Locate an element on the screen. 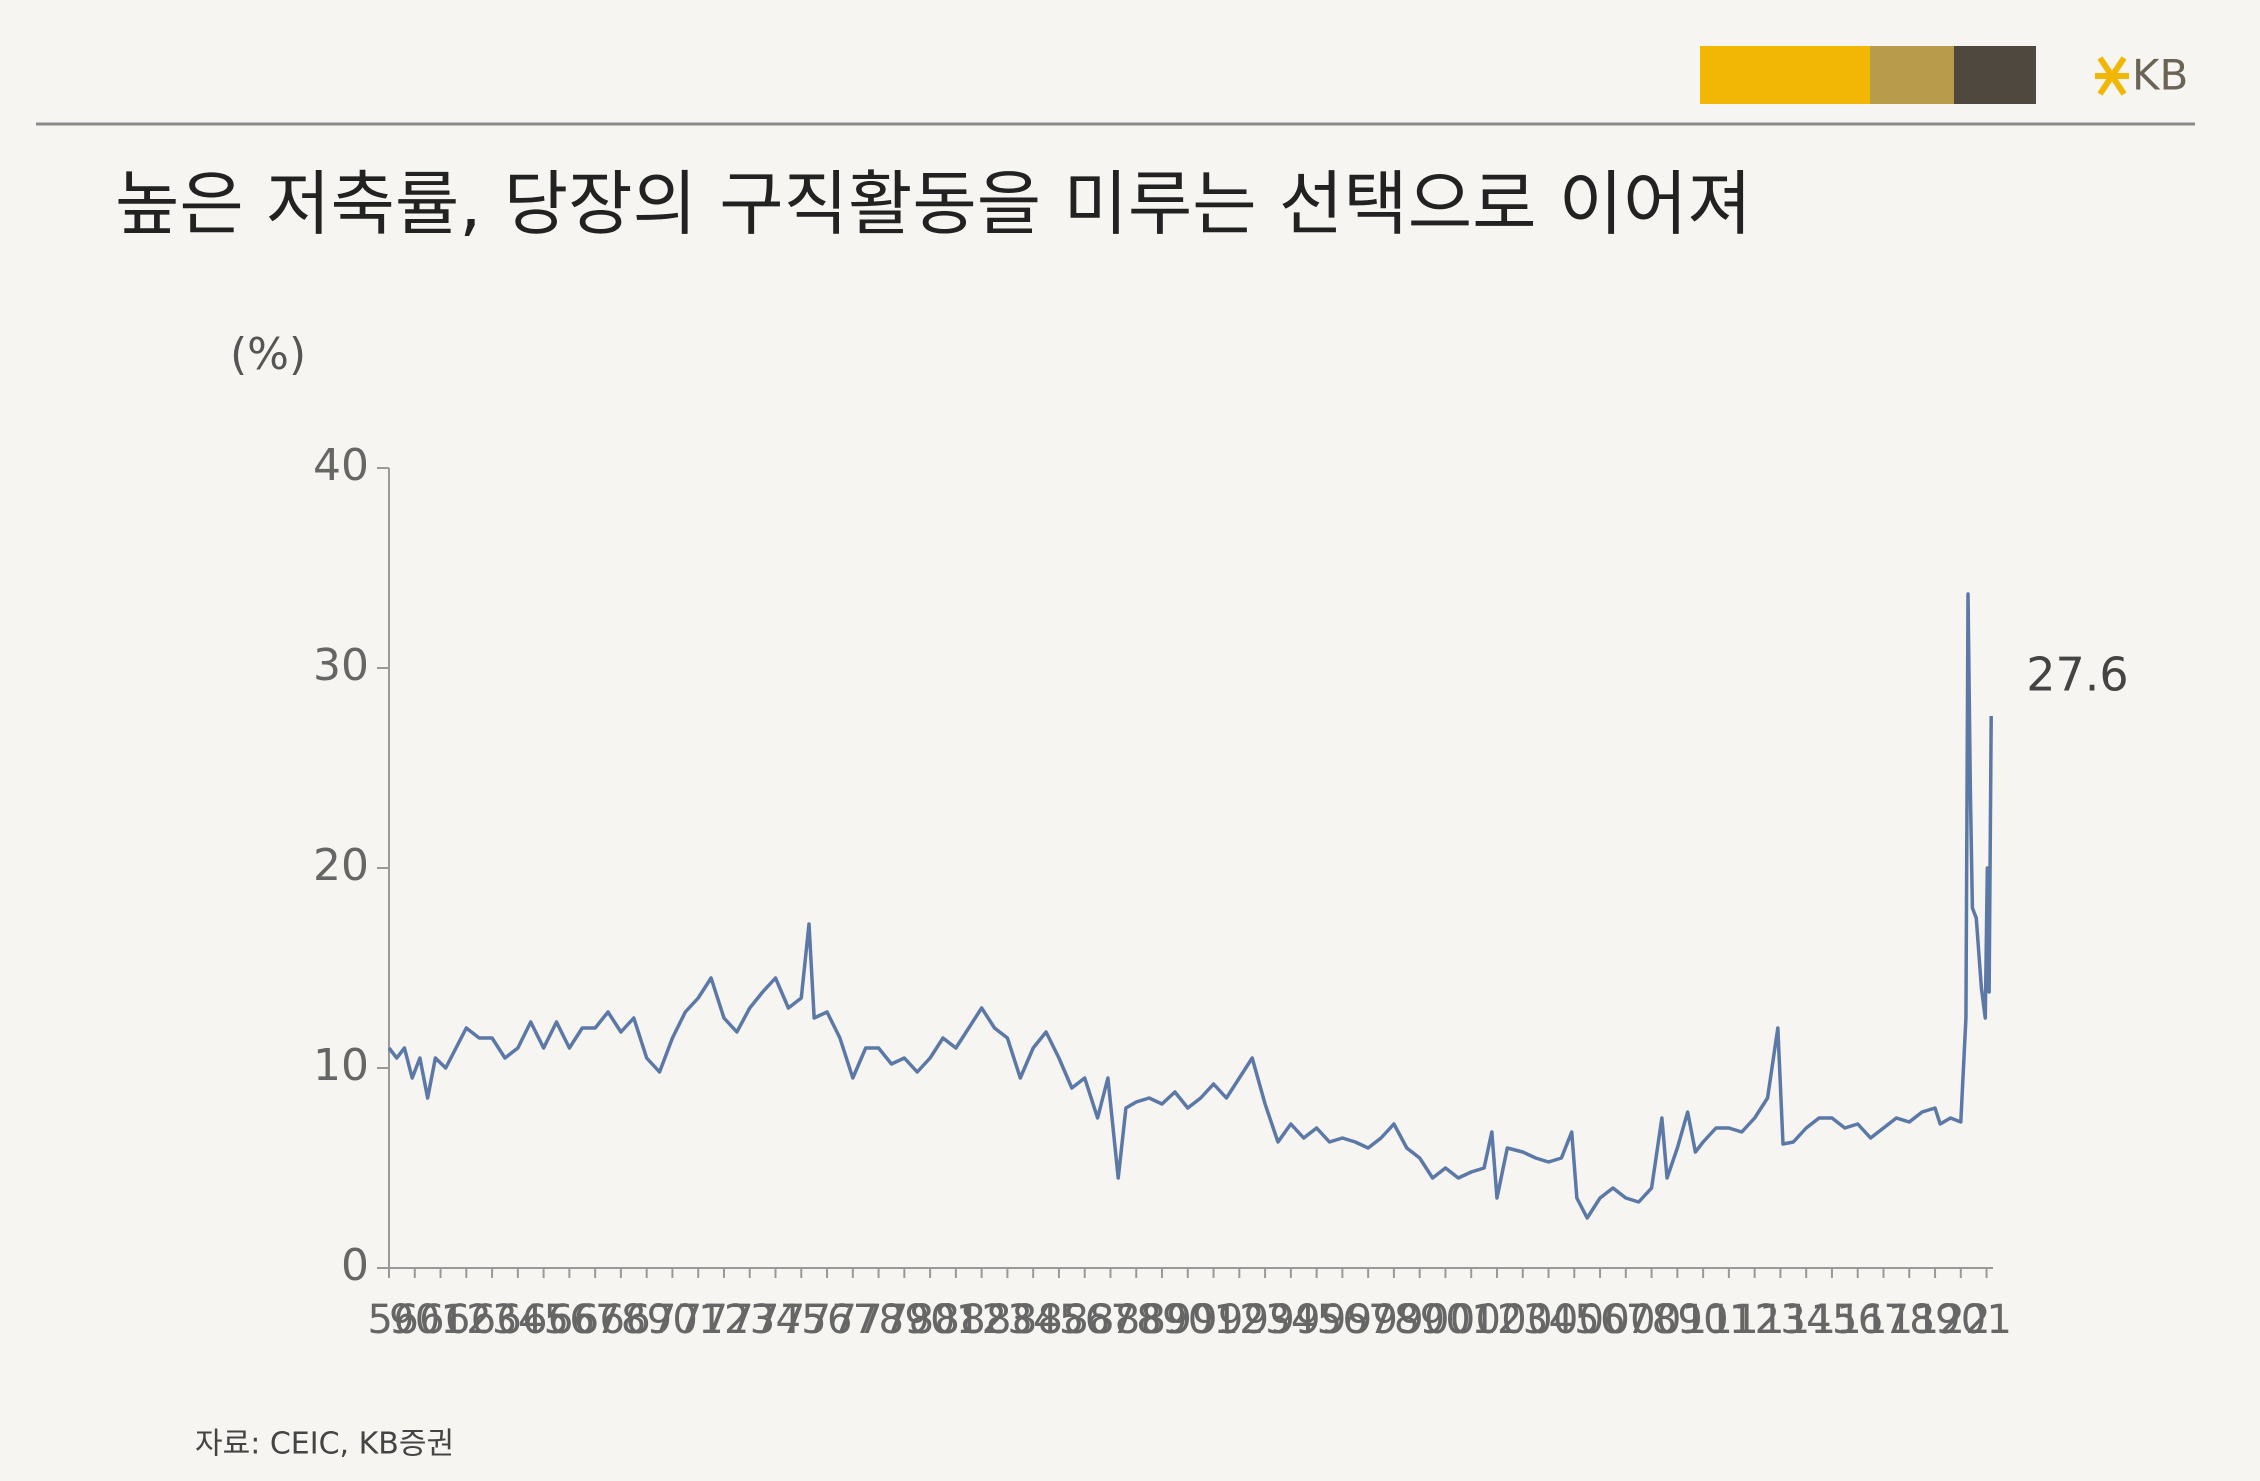 Image resolution: width=2260 pixels, height=1481 pixels. x-tick-label: 59 is located at coordinates (390, 1320).